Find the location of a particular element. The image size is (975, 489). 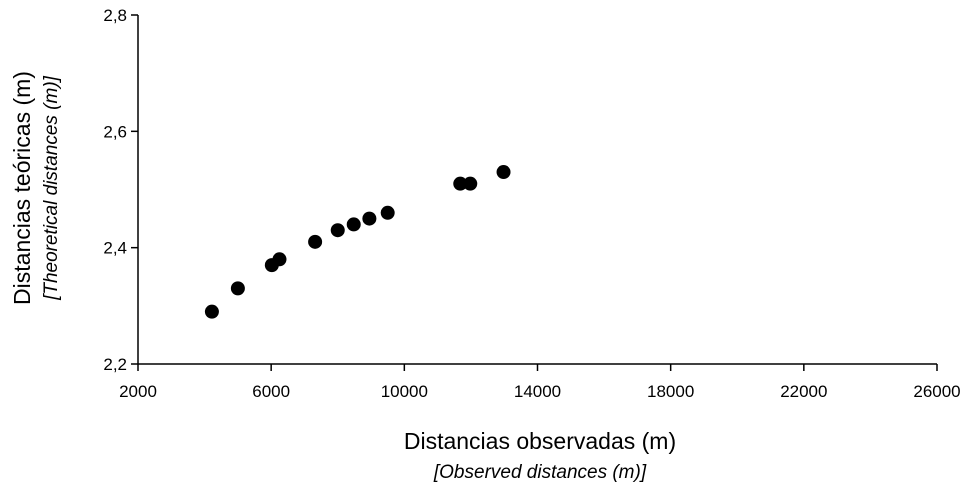

x-tick-label: 22000 is located at coordinates (803, 391).